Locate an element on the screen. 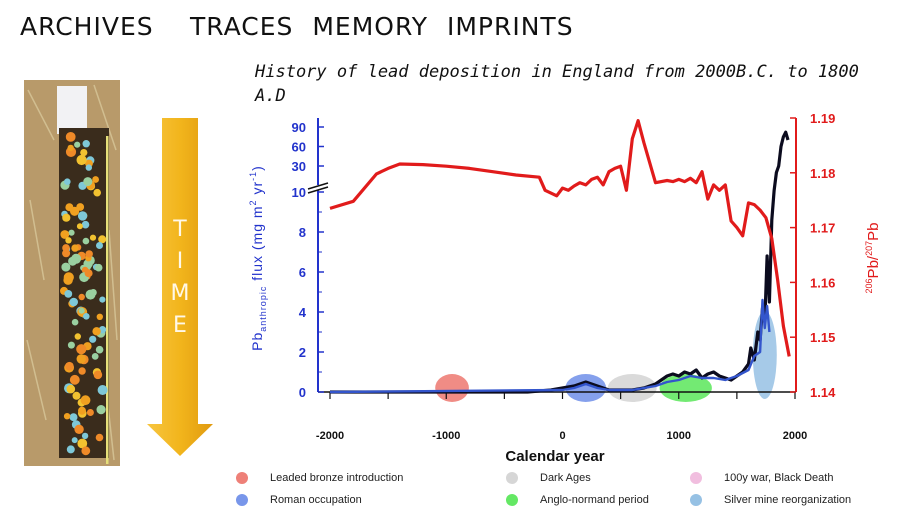 The image size is (910, 512). time-letter: I is located at coordinates (180, 261).